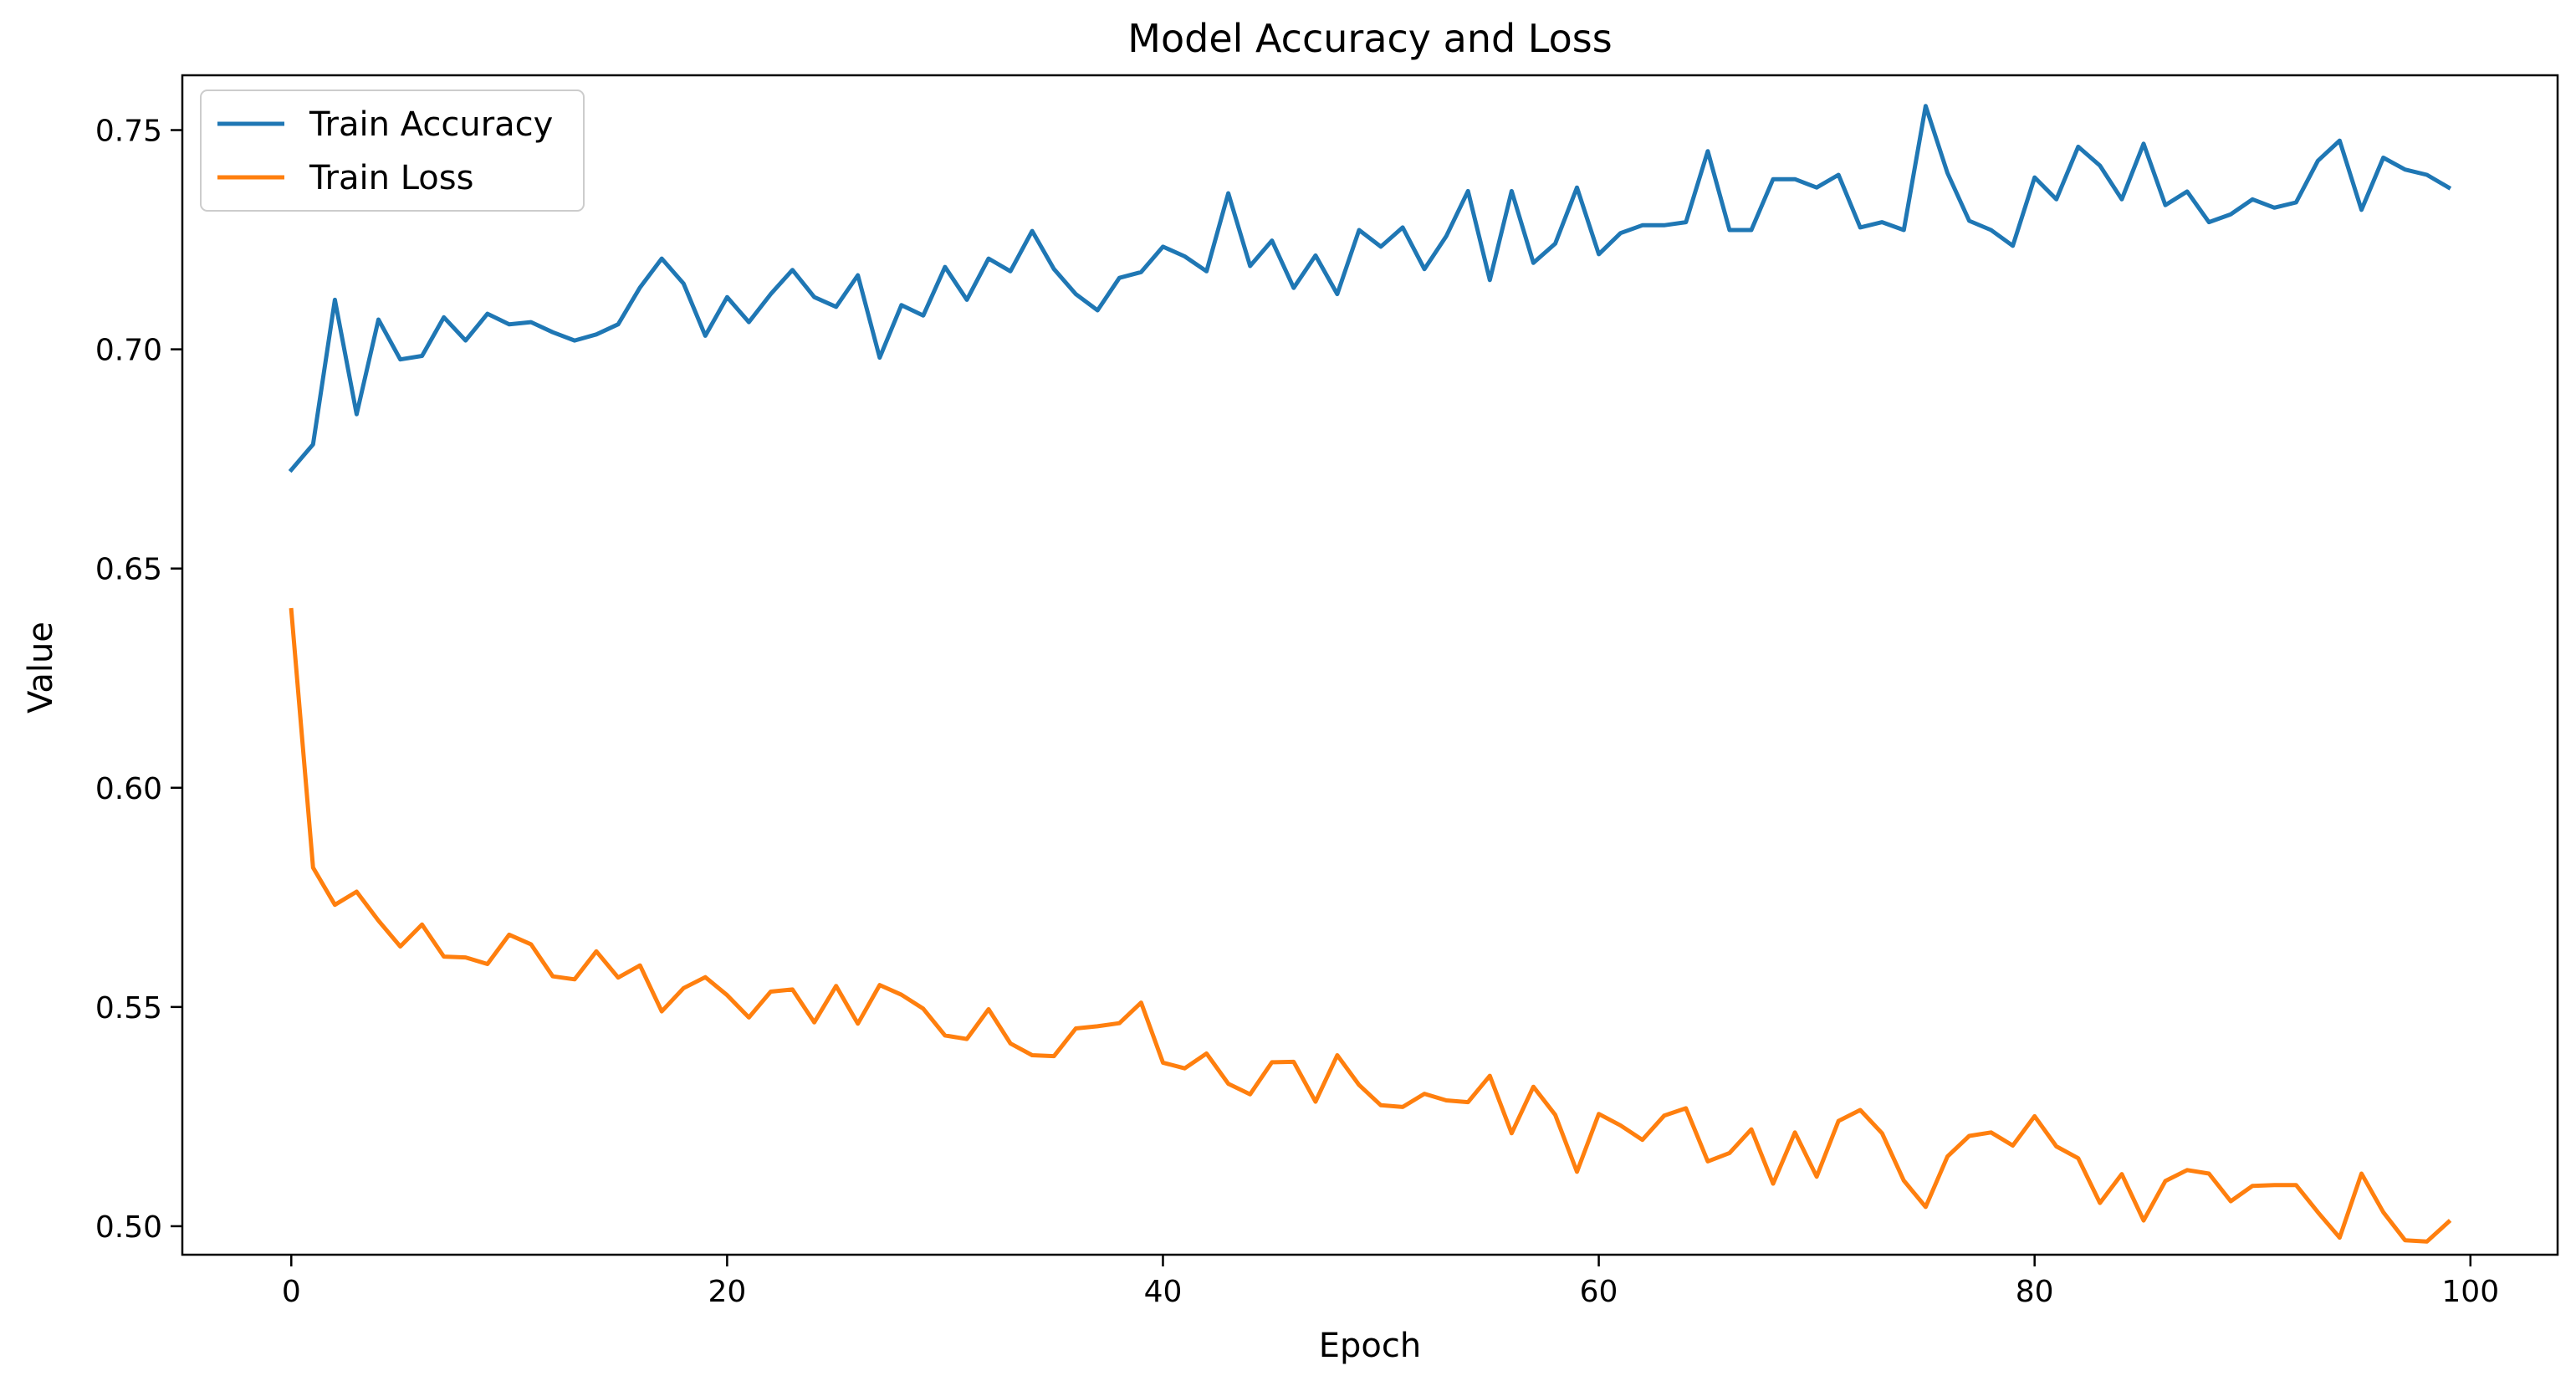  What do you see at coordinates (1599, 1292) in the screenshot?
I see `x-tick-label: 60` at bounding box center [1599, 1292].